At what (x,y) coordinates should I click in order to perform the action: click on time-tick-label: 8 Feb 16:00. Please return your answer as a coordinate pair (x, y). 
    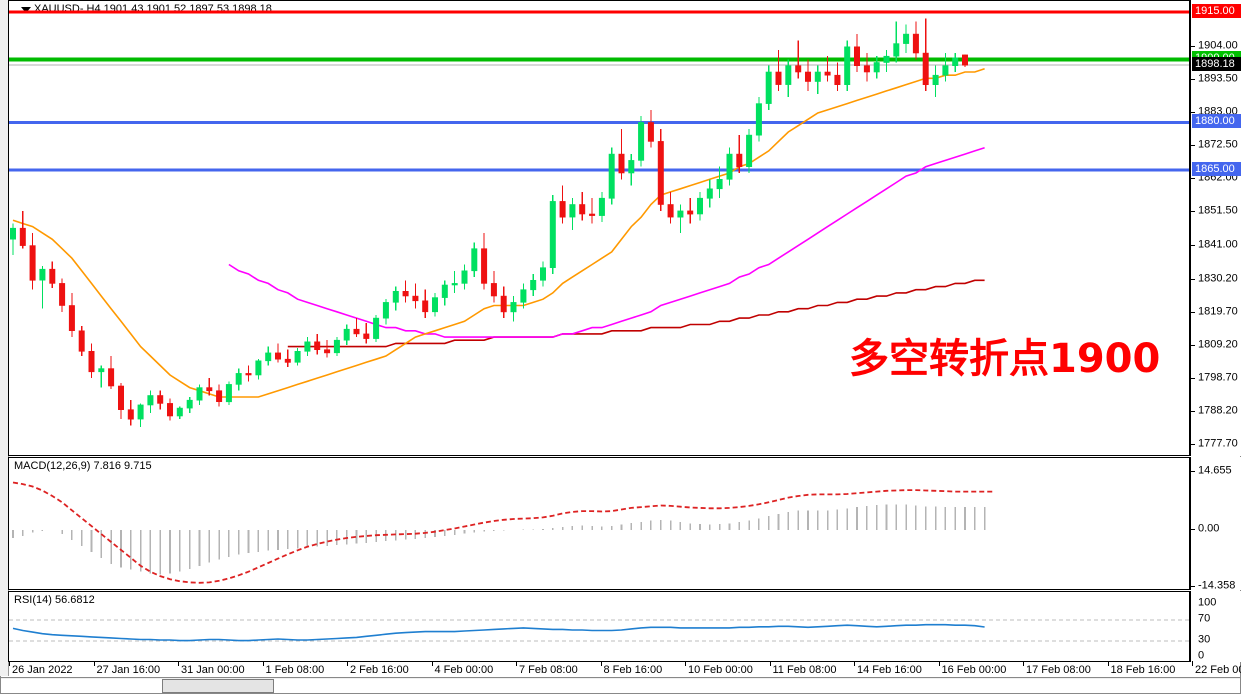
    Looking at the image, I should click on (633, 670).